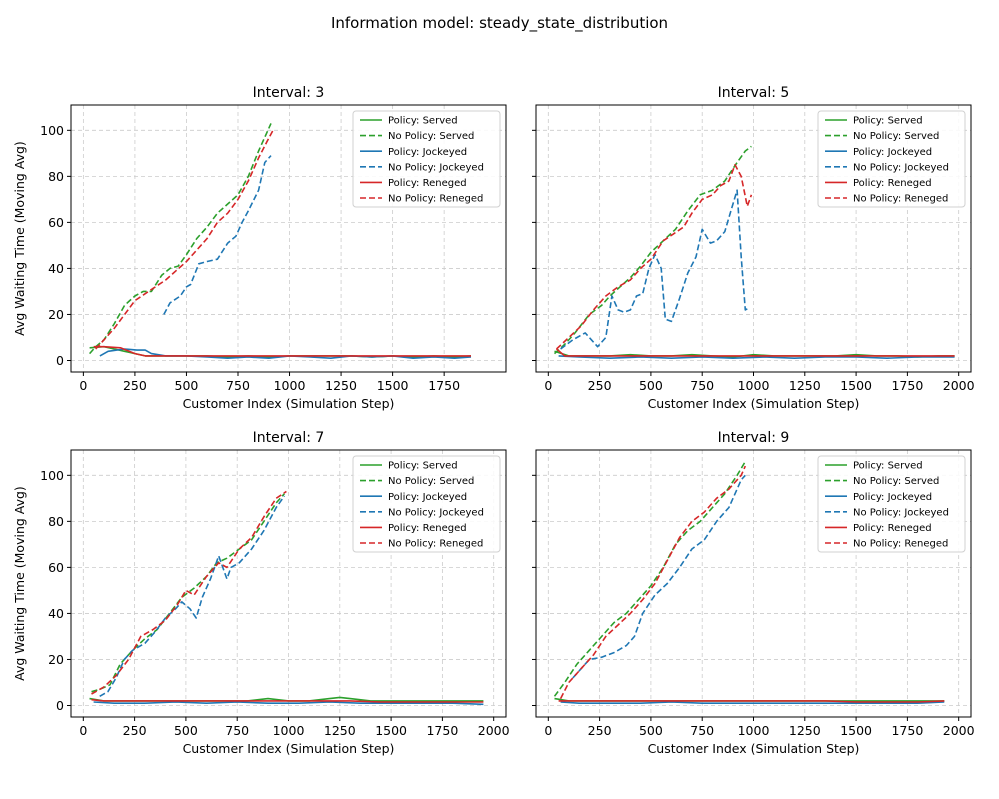 This screenshot has height=799, width=999. I want to click on panel-title: Interval: 9, so click(754, 438).